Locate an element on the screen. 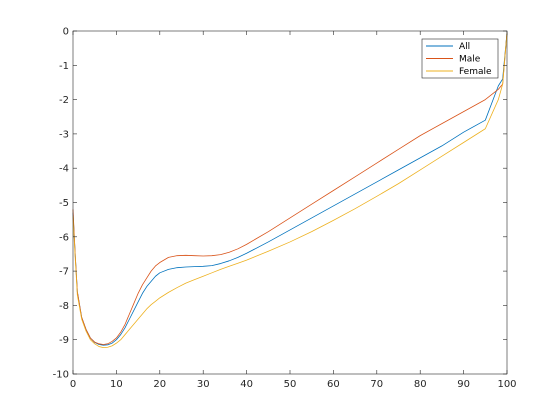 The width and height of the screenshot is (560, 420). y-tick-label: 0 is located at coordinates (66, 32).